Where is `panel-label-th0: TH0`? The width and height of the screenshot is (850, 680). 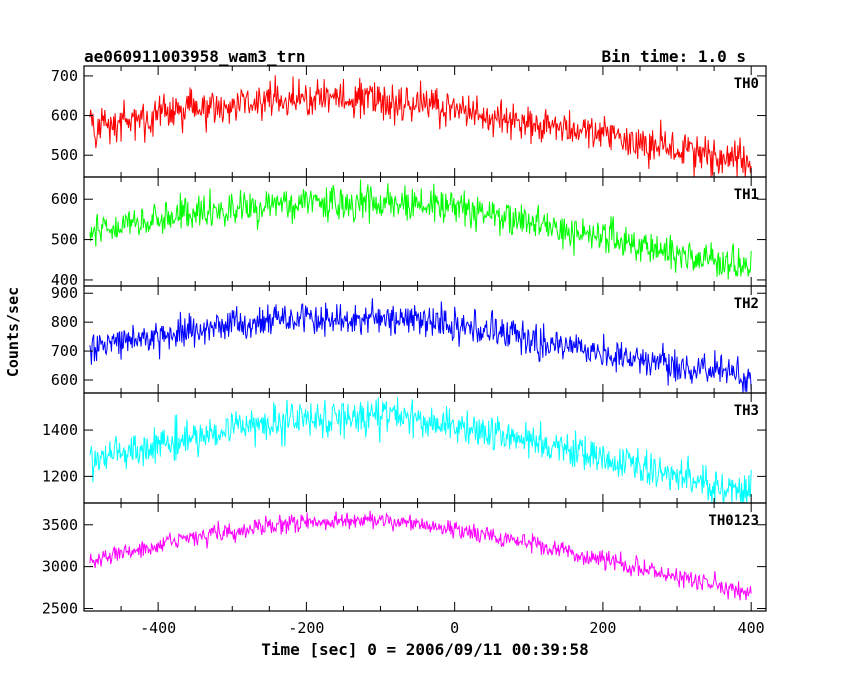 panel-label-th0: TH0 is located at coordinates (746, 84).